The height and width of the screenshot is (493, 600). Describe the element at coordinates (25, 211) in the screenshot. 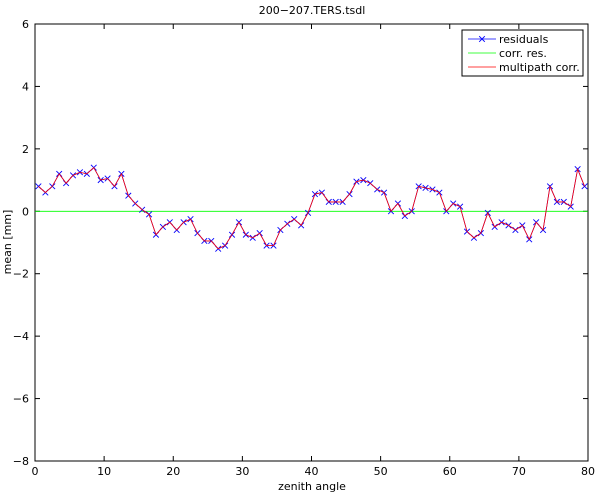

I see `y-tick-label: 0` at that location.